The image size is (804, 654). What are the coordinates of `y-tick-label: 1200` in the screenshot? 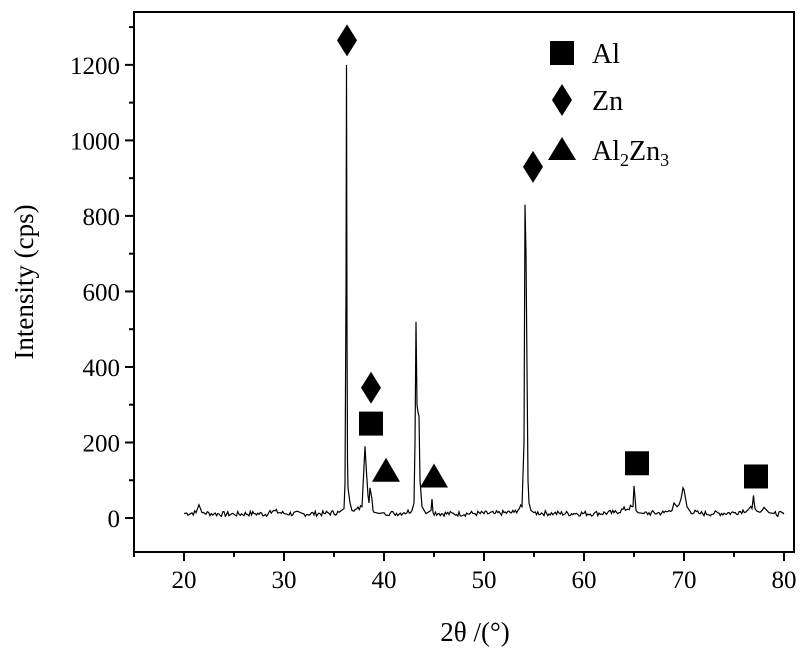 It's located at (95, 66).